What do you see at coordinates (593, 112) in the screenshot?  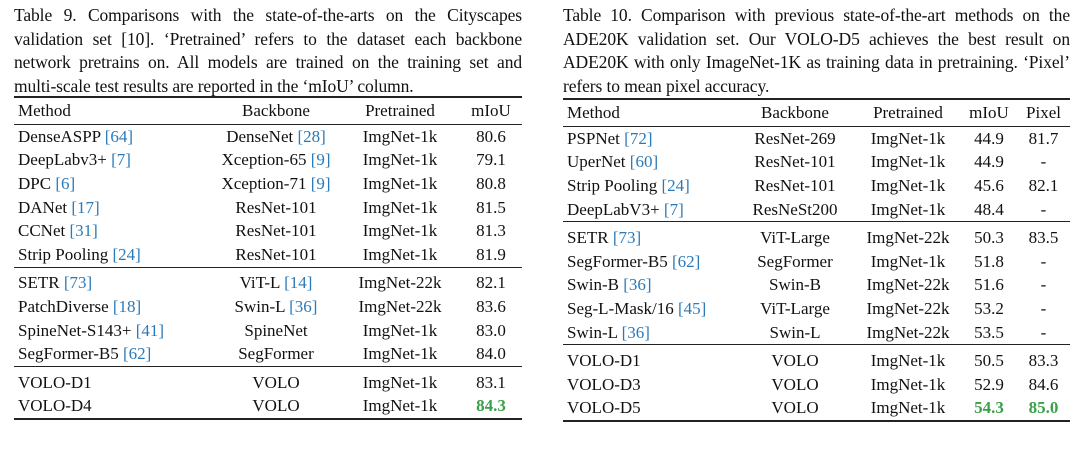 I see `header-method: Method` at bounding box center [593, 112].